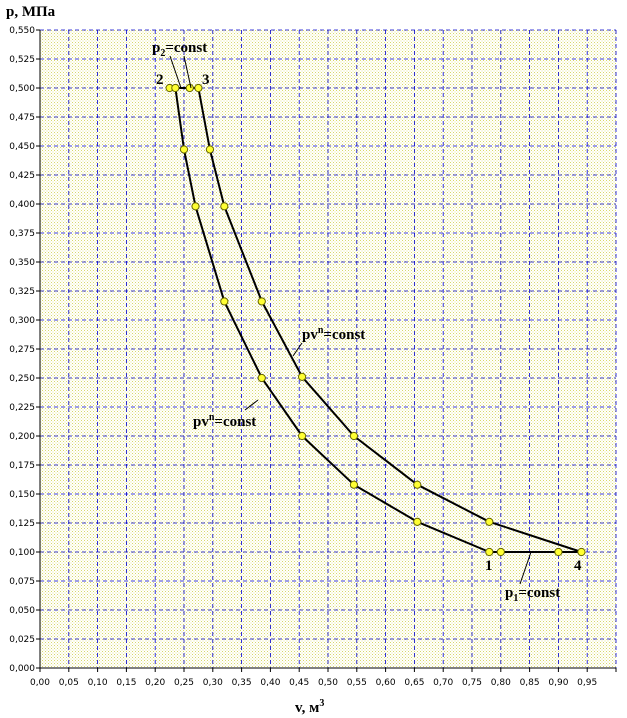 Image resolution: width=627 pixels, height=718 pixels. I want to click on p2-main: p, so click(156, 48).